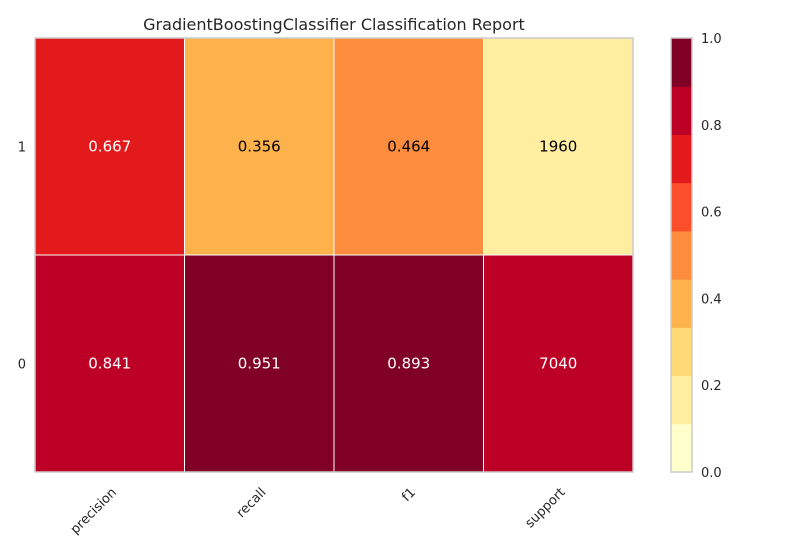  Describe the element at coordinates (318, 511) in the screenshot. I see `column-tick-labels: precision recall f1 support` at that location.